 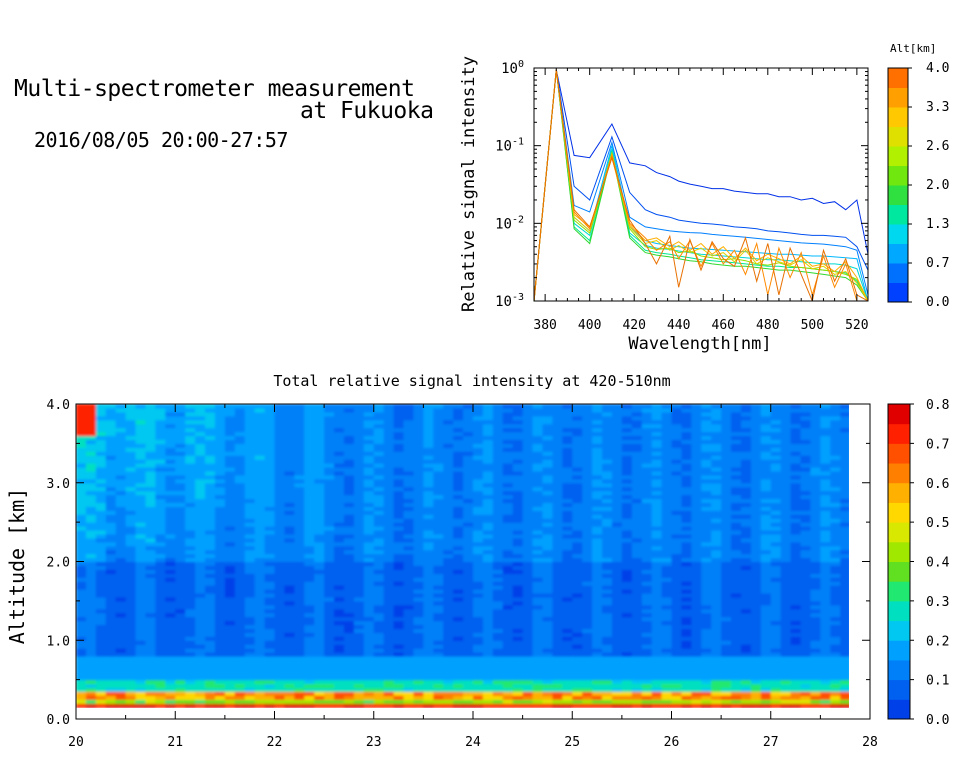 What do you see at coordinates (937, 107) in the screenshot?
I see `altitude-colorbar-label: 3.3` at bounding box center [937, 107].